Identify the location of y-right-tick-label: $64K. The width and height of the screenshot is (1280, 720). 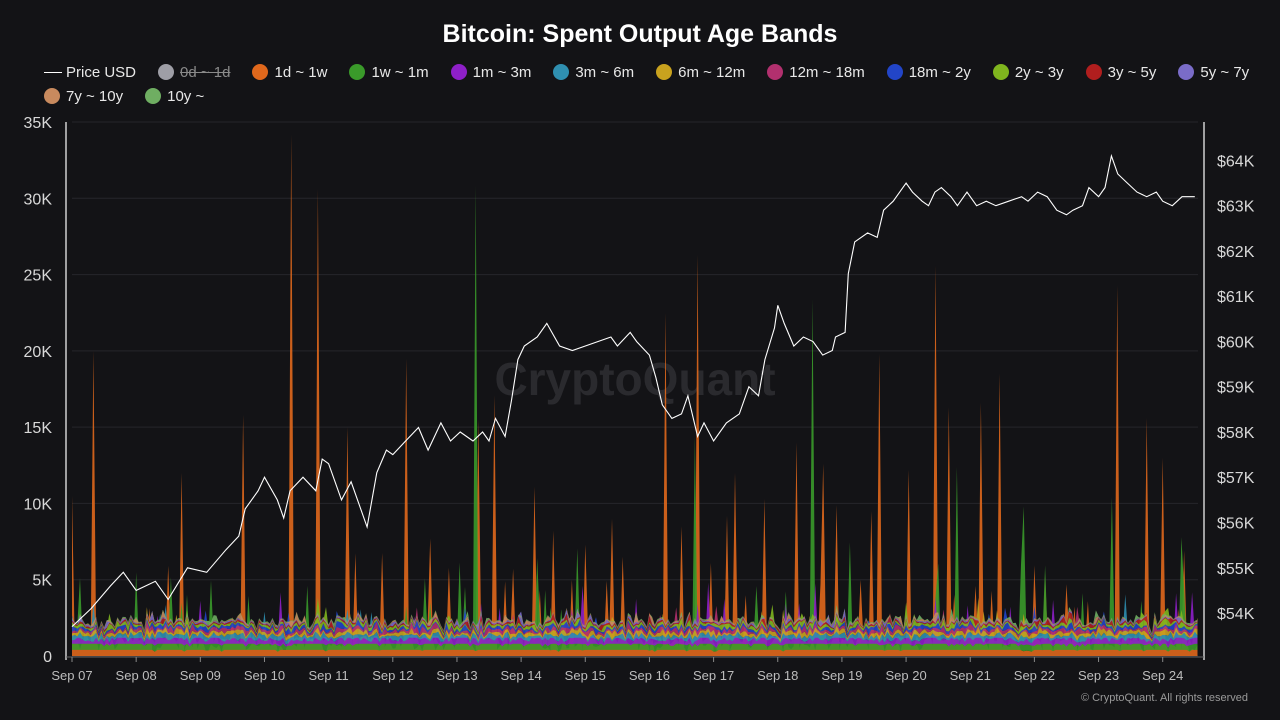
(1236, 161).